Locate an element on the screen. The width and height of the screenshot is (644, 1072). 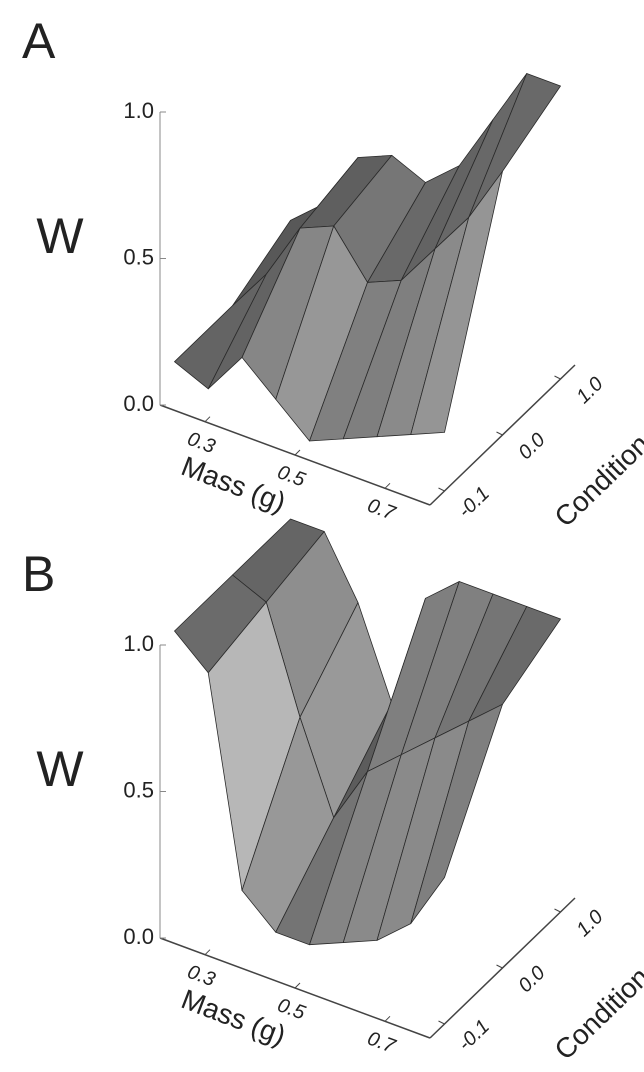
panel-label: B is located at coordinates (38, 574).